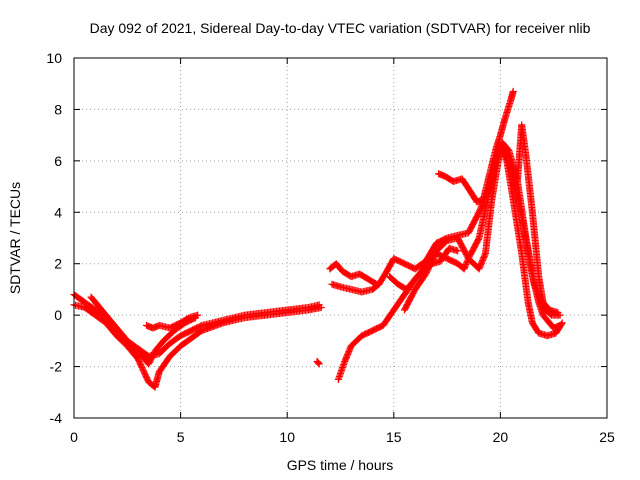 Image resolution: width=640 pixels, height=480 pixels. I want to click on series-track-l, so click(318, 362).